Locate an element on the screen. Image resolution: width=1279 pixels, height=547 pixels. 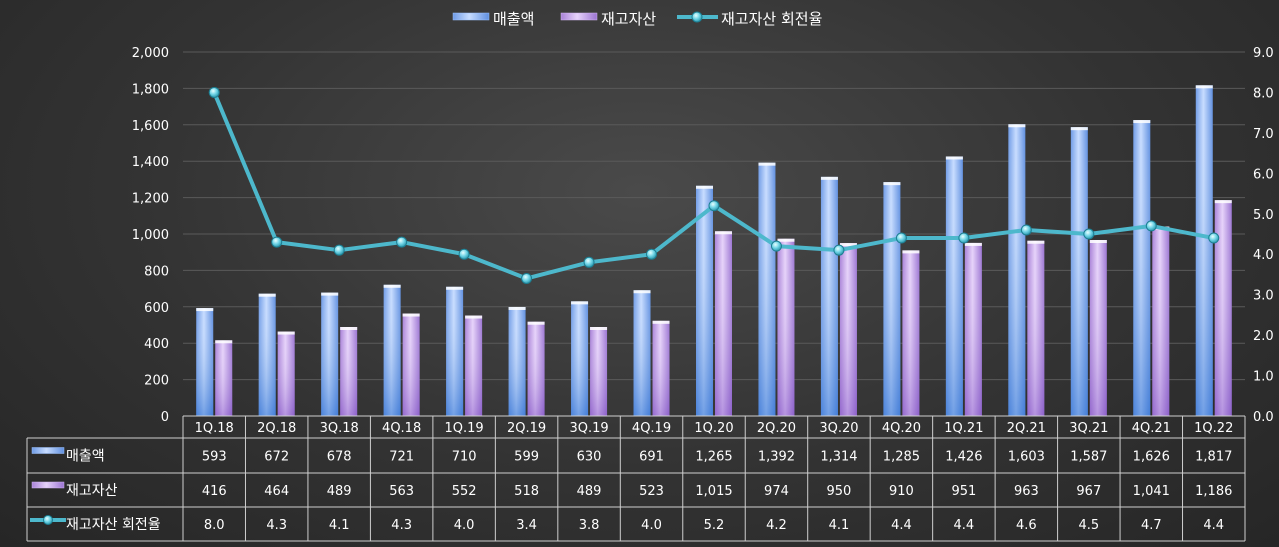
x-tick-label: 2Q.19 is located at coordinates (526, 428).